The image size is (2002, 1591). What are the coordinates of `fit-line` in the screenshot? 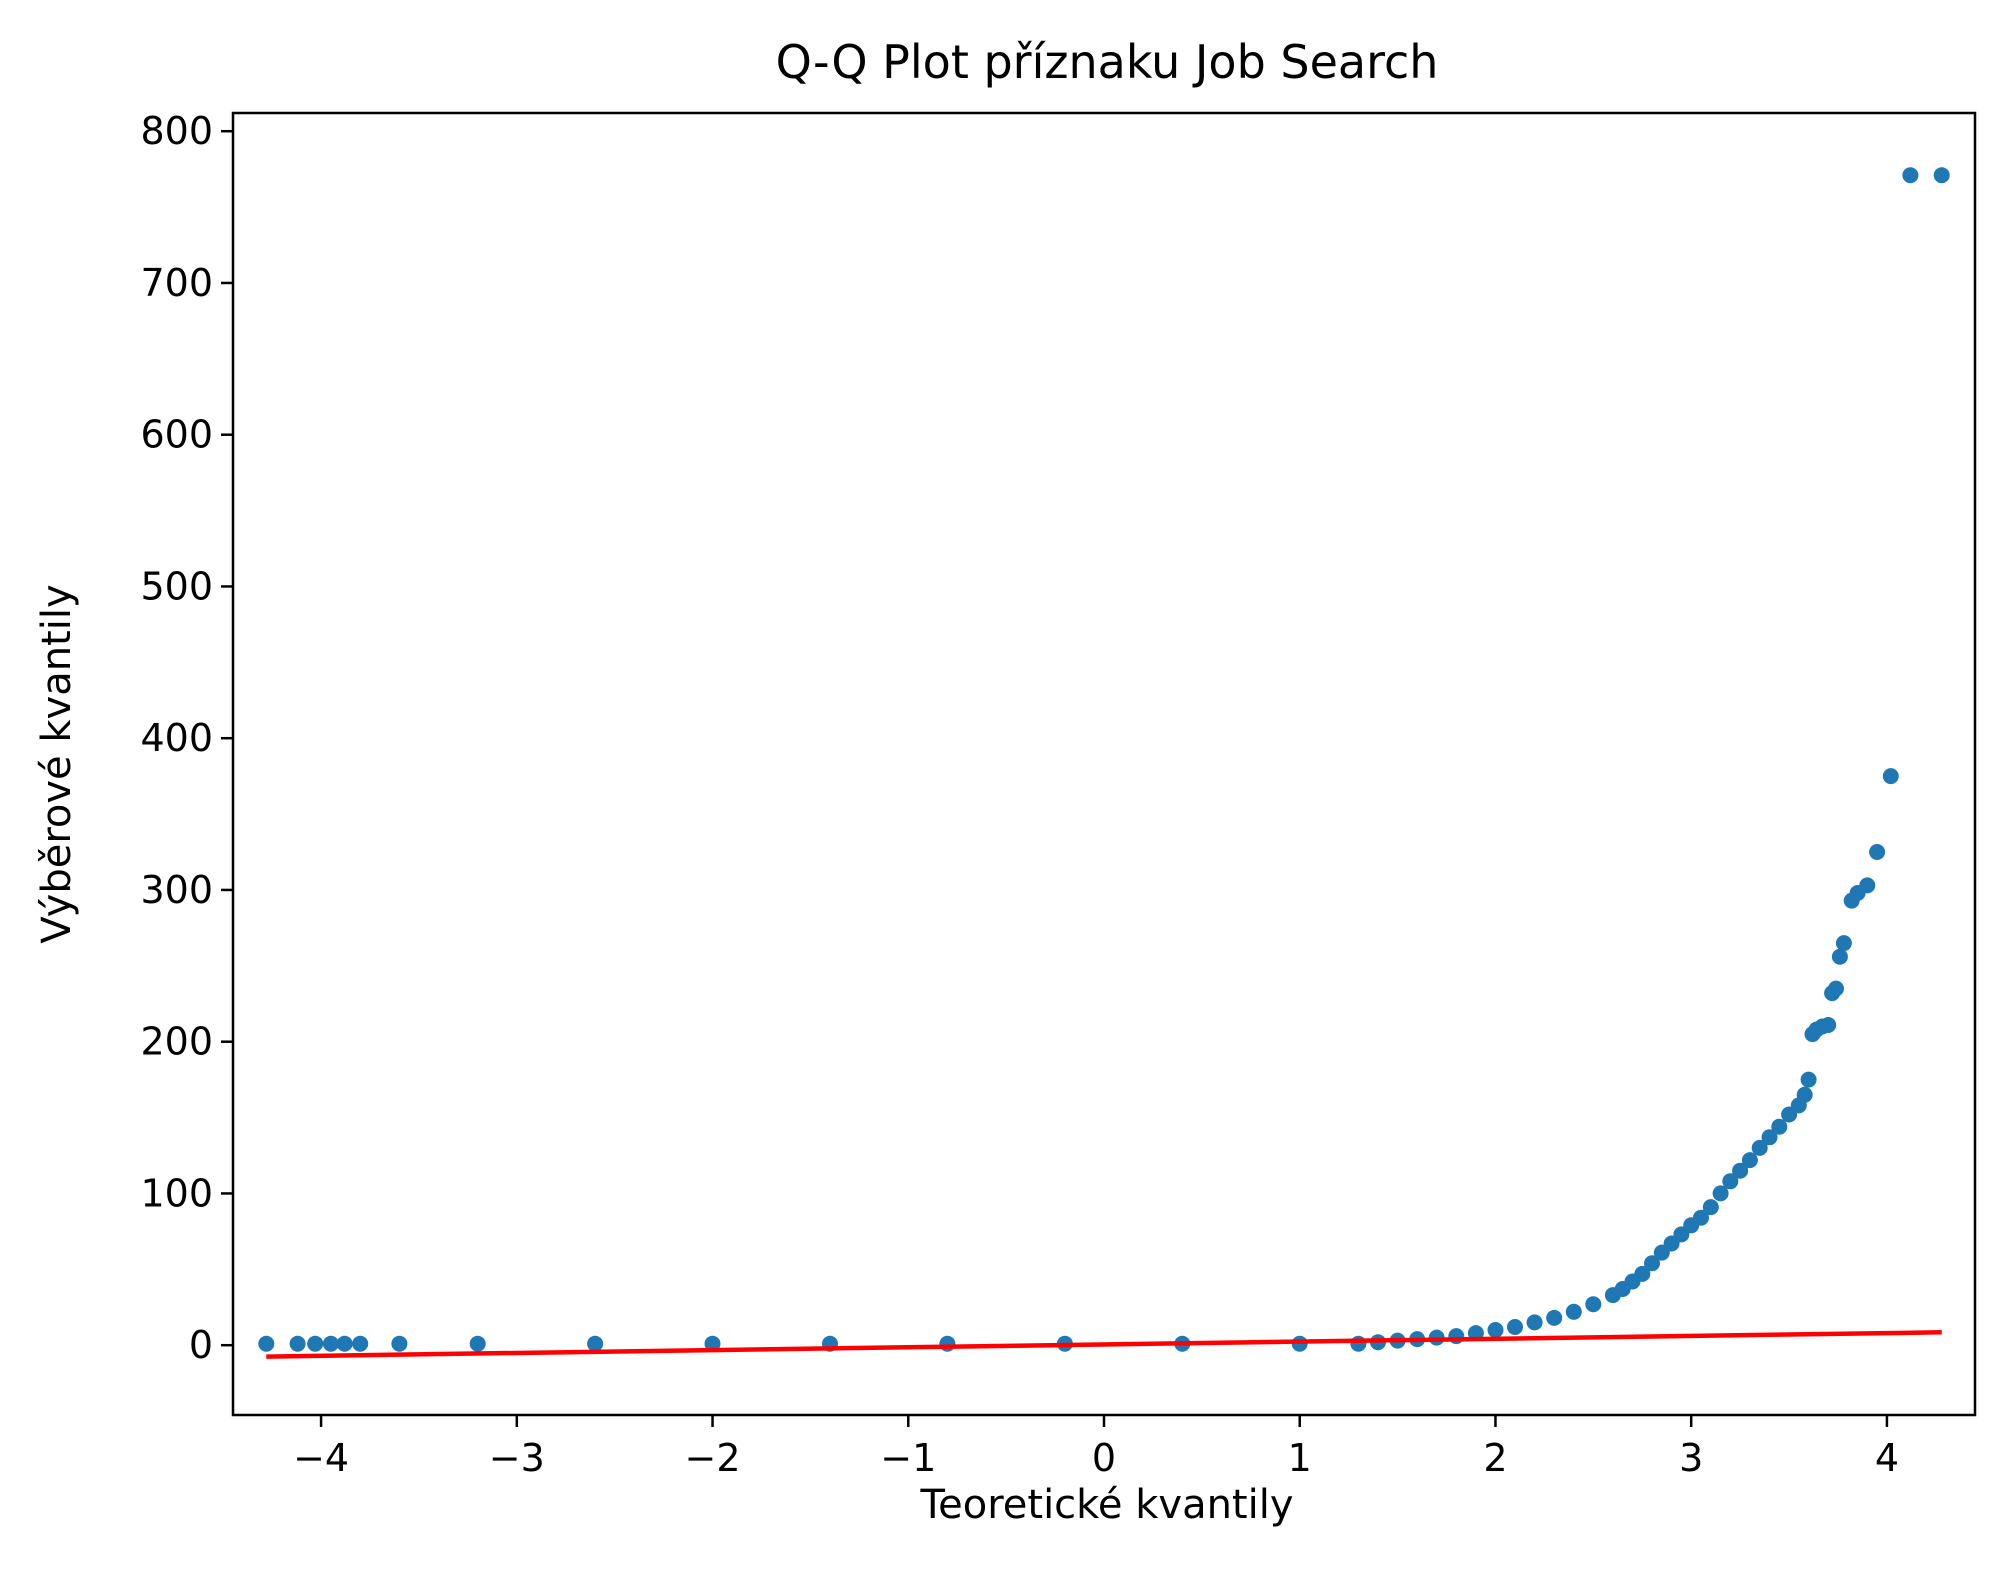 It's located at (1104, 1344).